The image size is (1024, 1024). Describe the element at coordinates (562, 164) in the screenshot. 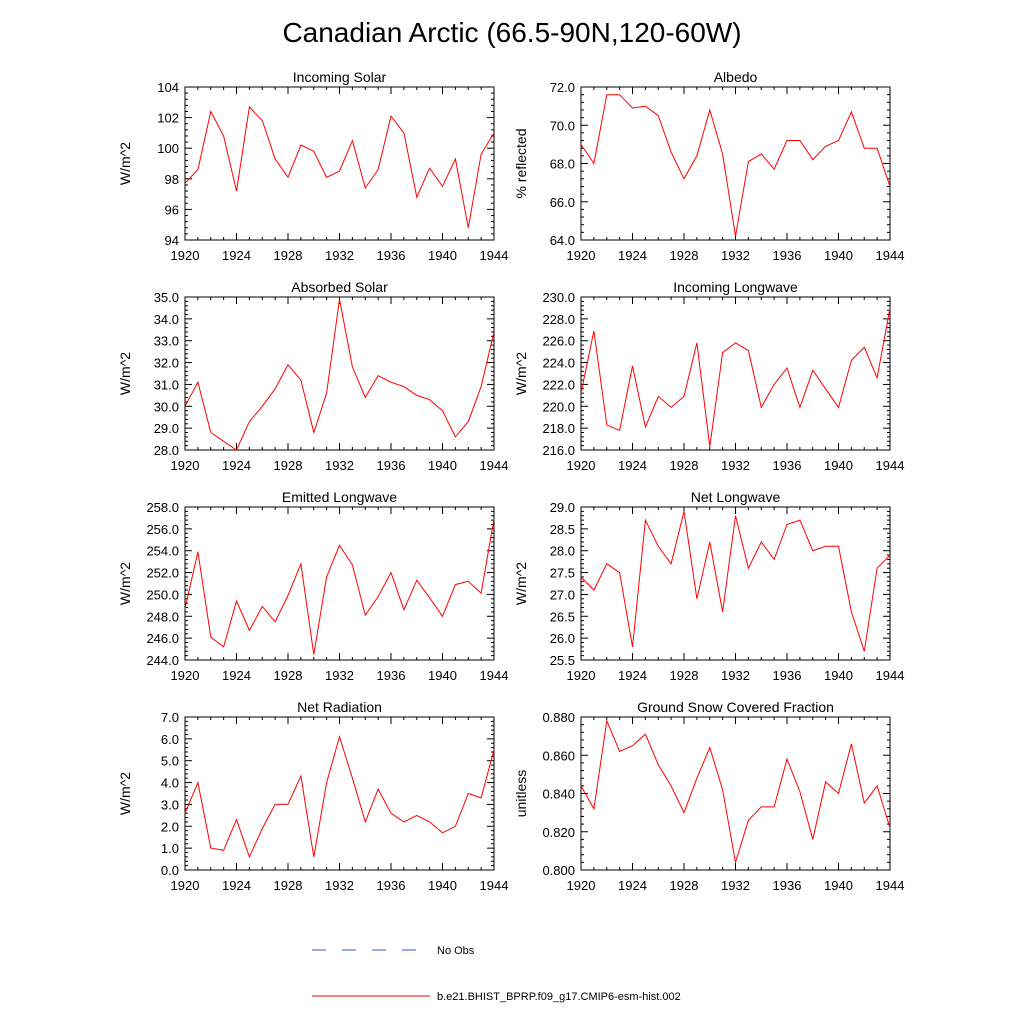

I see `y-tick-label: 68.0` at that location.